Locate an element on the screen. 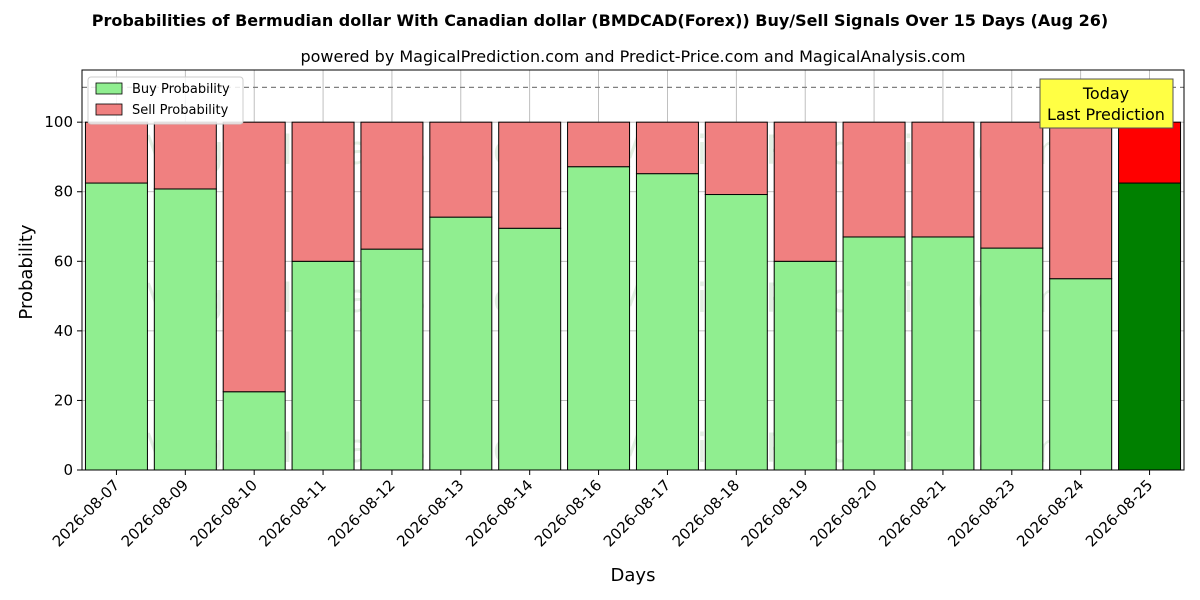 The height and width of the screenshot is (600, 1200). y-tick-label: 40 is located at coordinates (63, 331).